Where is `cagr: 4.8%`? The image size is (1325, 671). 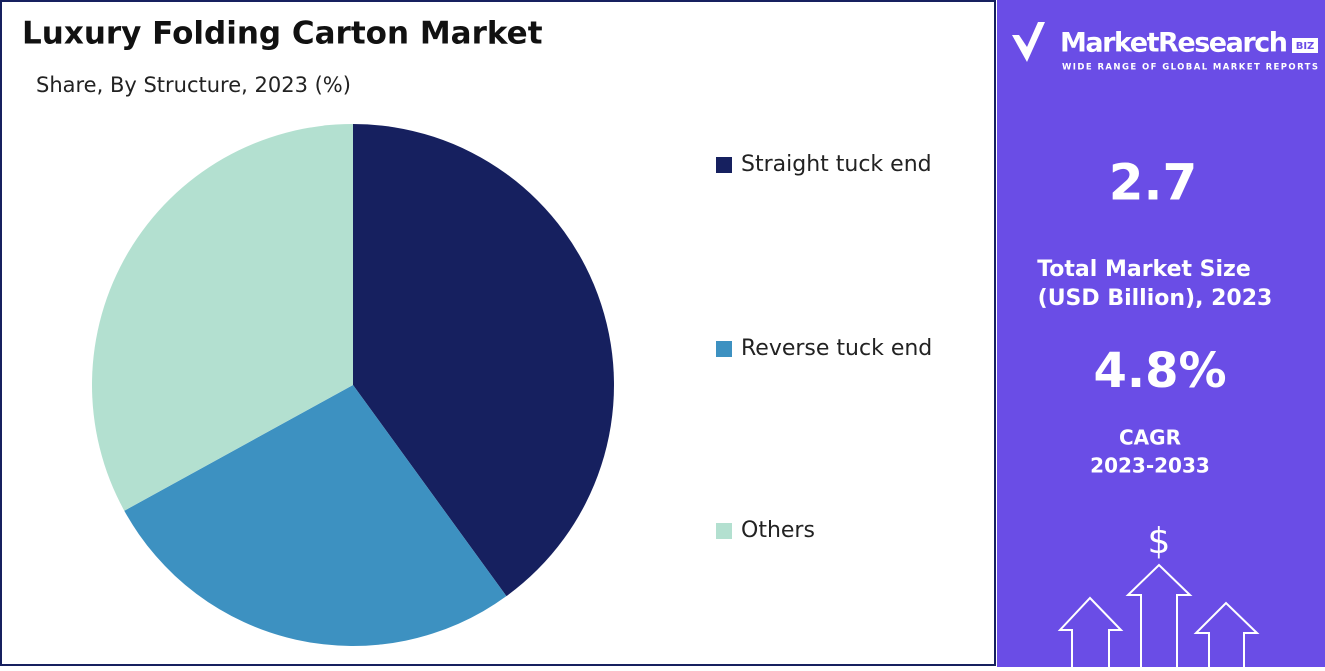 cagr: 4.8% is located at coordinates (1159, 371).